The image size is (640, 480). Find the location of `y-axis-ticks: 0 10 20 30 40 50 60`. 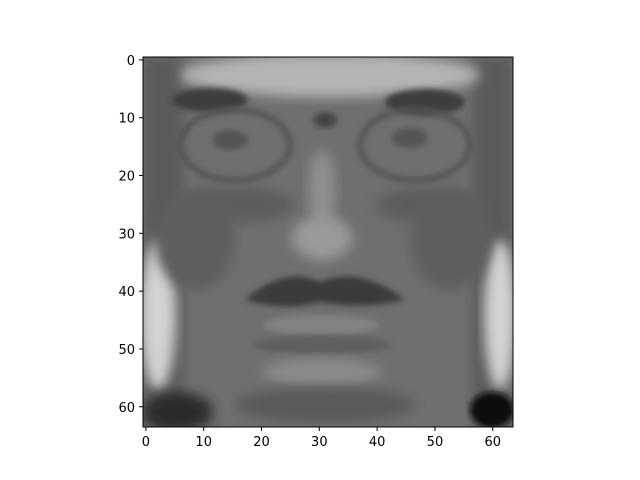

y-axis-ticks: 0 10 20 30 40 50 60 is located at coordinates (130, 235).